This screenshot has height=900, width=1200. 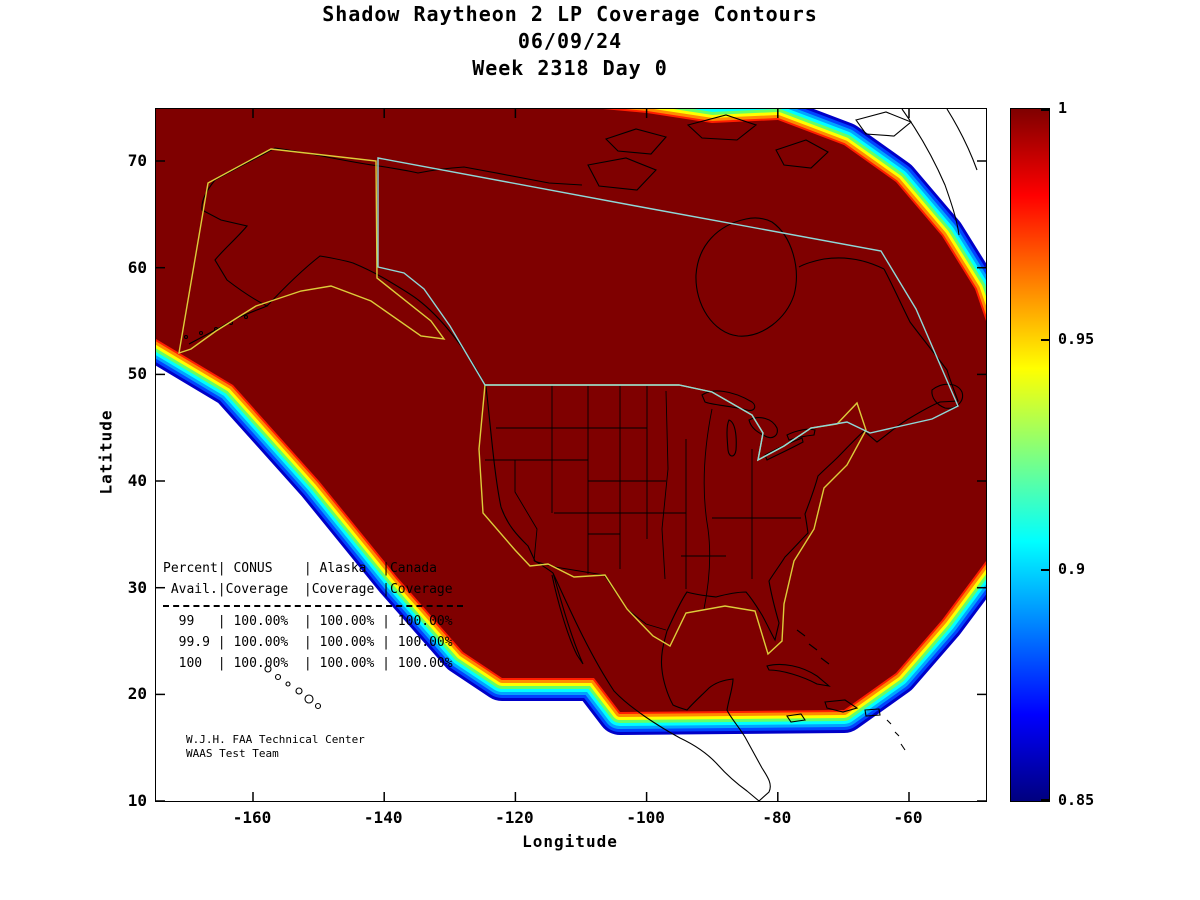 What do you see at coordinates (137, 267) in the screenshot?
I see `y-tick-label: 60` at bounding box center [137, 267].